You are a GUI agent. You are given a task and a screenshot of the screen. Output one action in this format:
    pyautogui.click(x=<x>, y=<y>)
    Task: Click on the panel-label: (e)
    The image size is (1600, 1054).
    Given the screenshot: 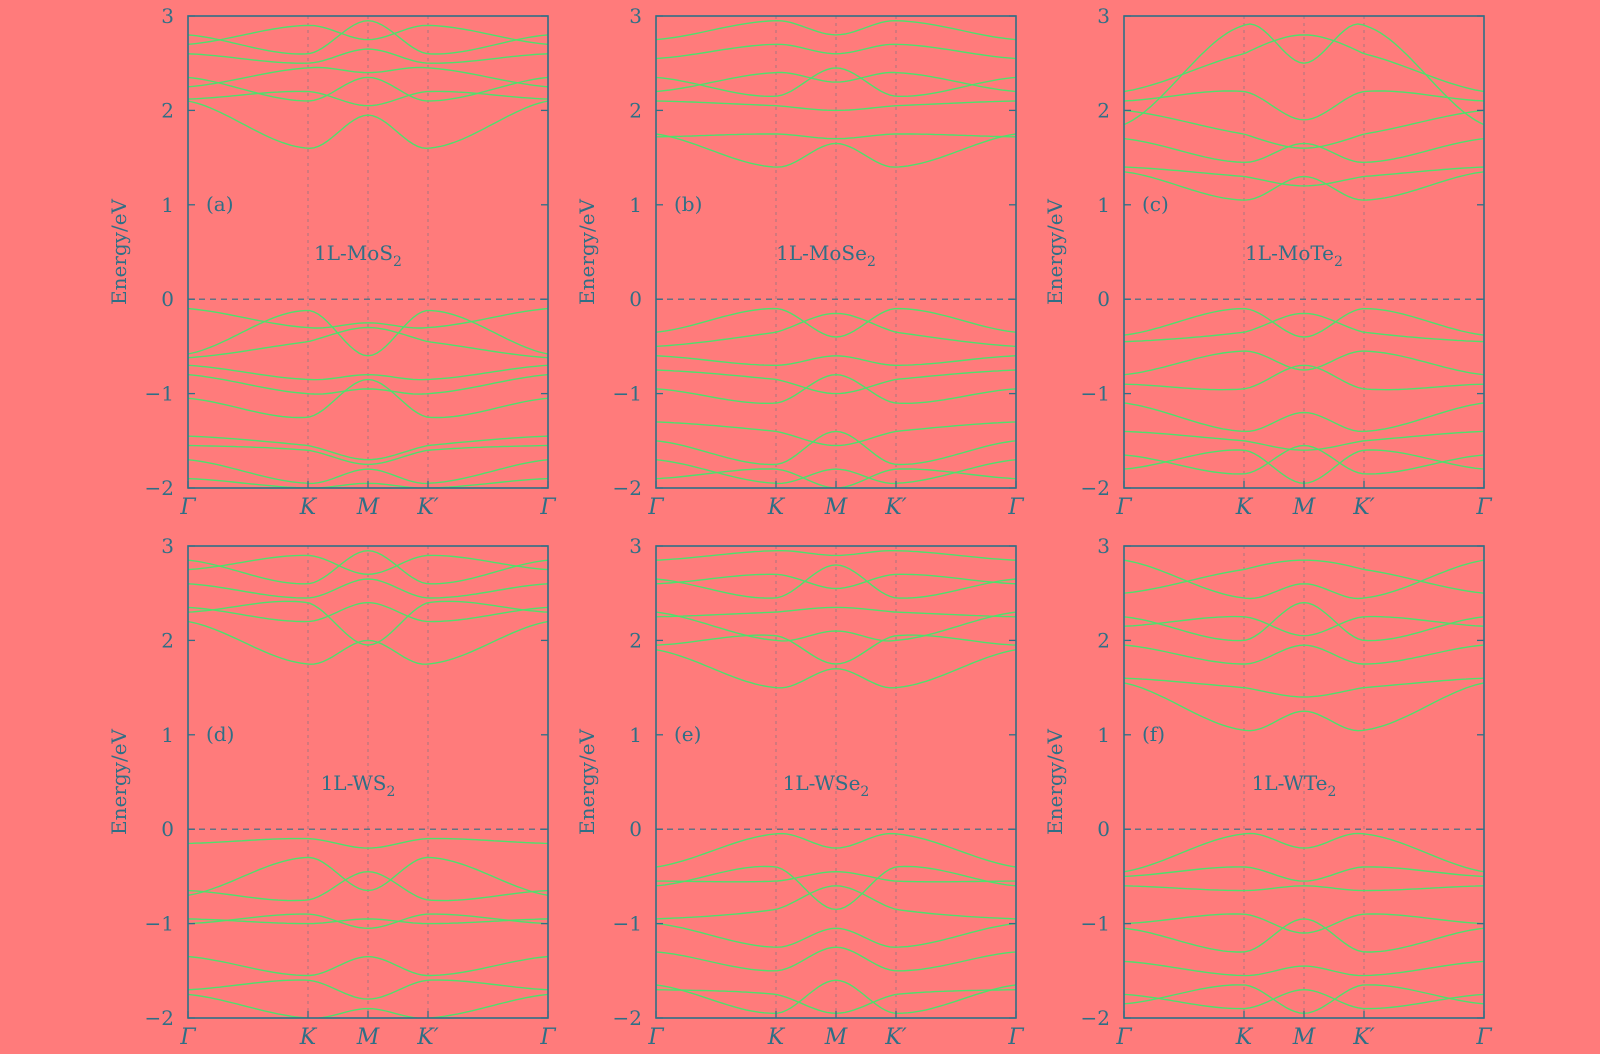 What is the action you would take?
    pyautogui.click(x=687, y=734)
    